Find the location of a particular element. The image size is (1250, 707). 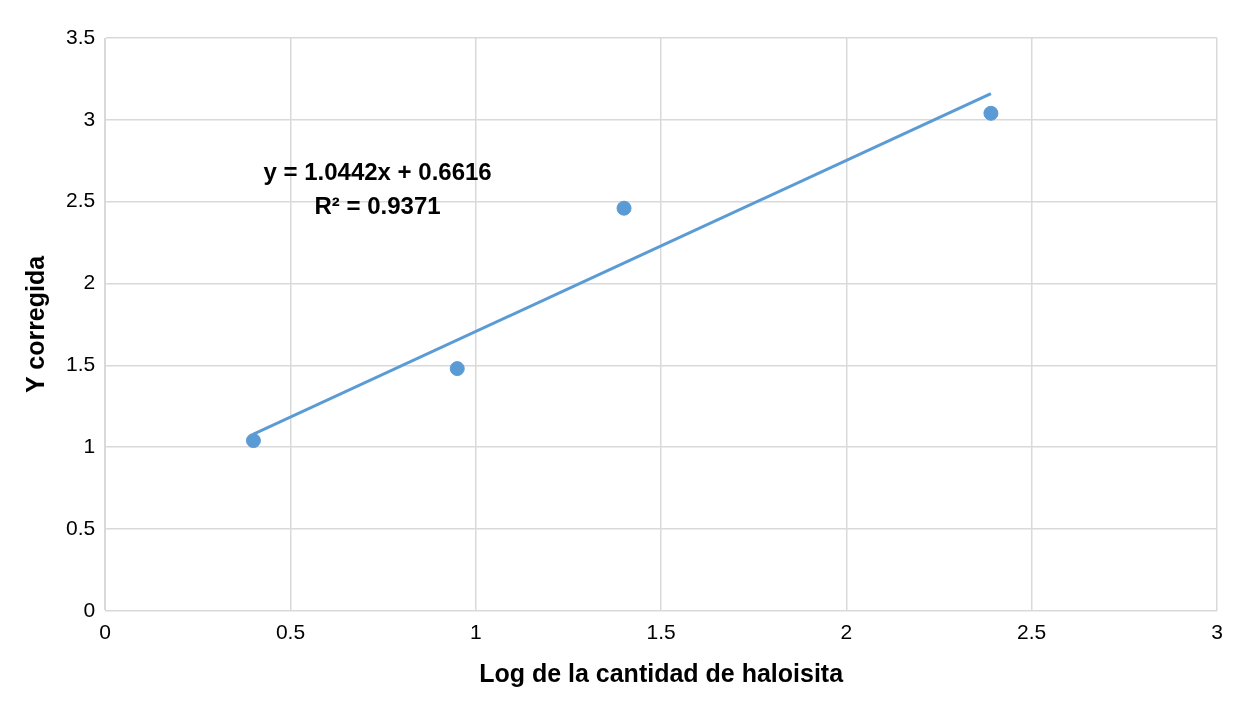

x-tick-label: 1 is located at coordinates (475, 632).